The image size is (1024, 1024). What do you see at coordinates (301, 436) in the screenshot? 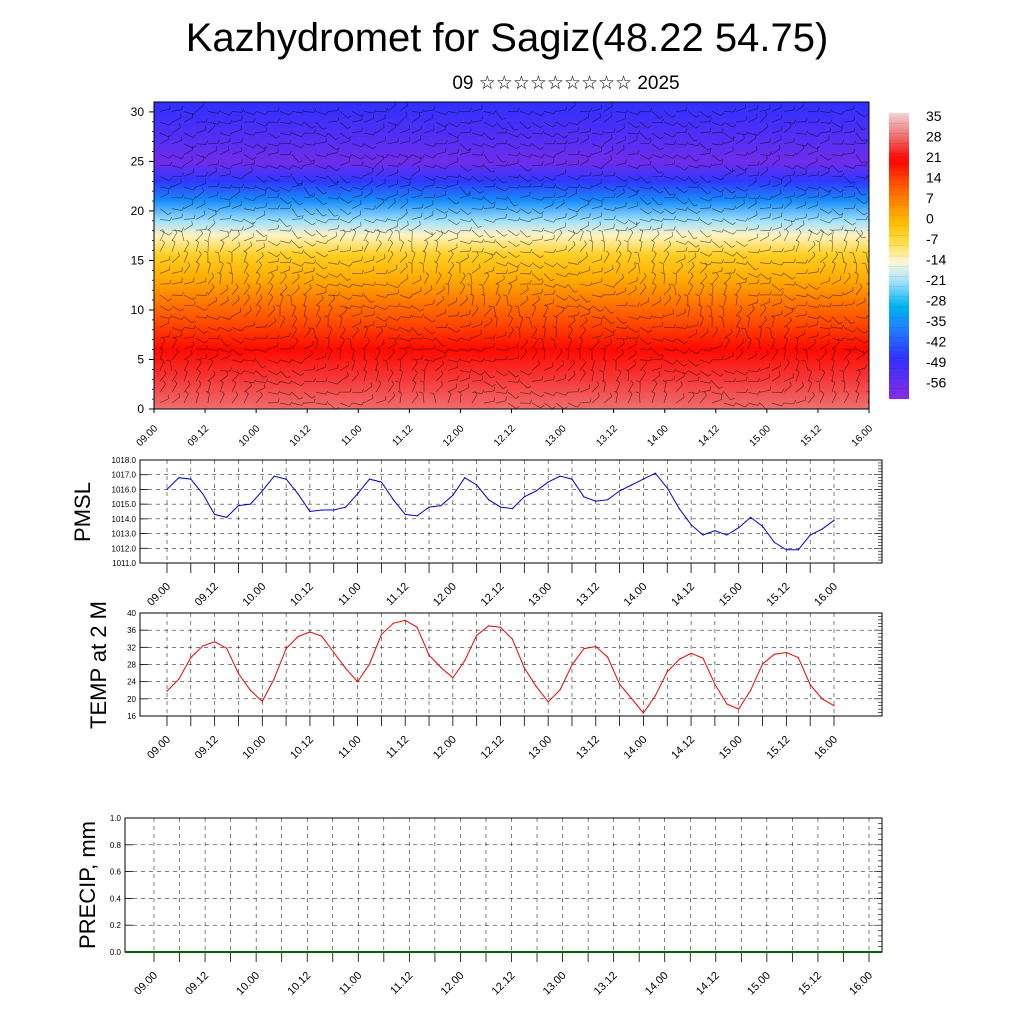
I see `profile-x-tick: 10.12` at bounding box center [301, 436].